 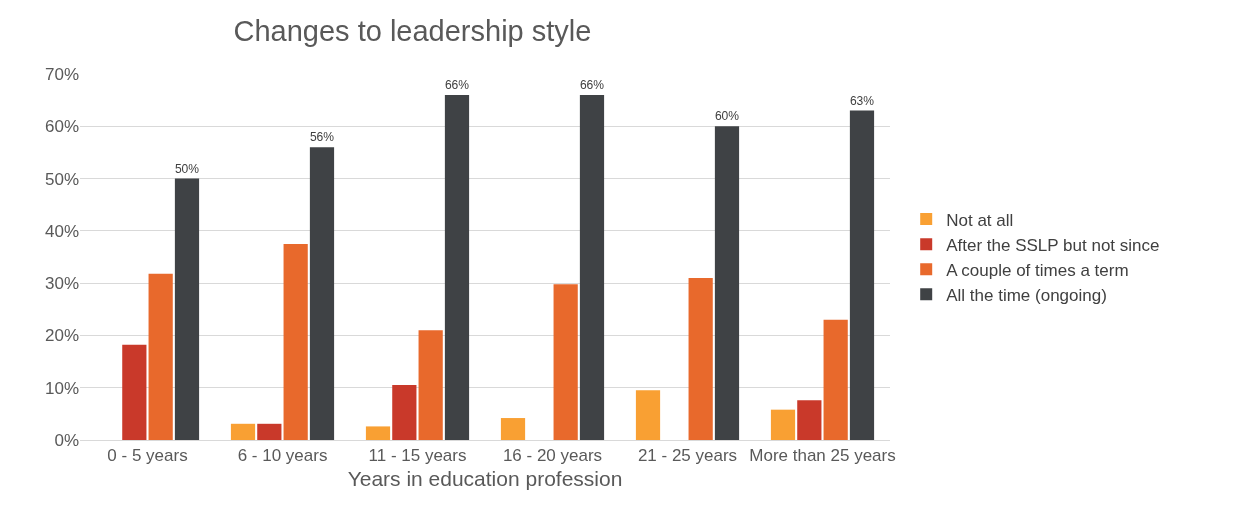 What do you see at coordinates (61, 74) in the screenshot?
I see `y-tick-label: 70%` at bounding box center [61, 74].